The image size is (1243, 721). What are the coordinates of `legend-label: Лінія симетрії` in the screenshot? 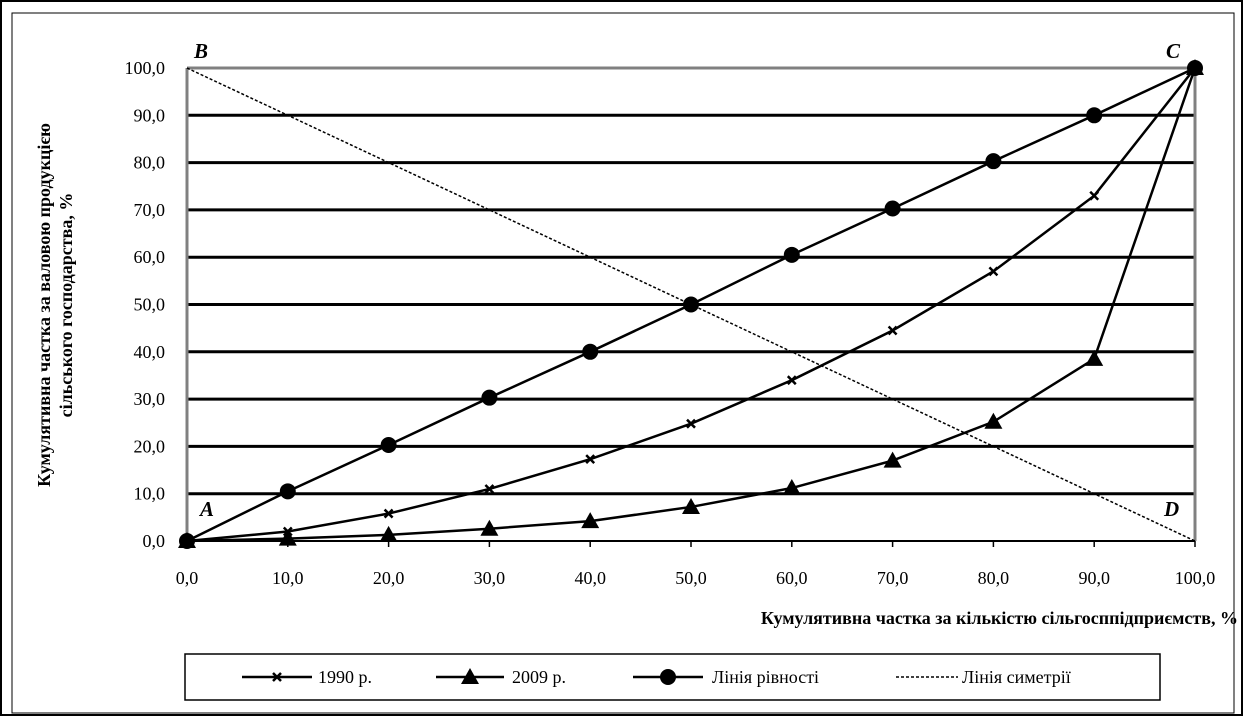 It's located at (1016, 677).